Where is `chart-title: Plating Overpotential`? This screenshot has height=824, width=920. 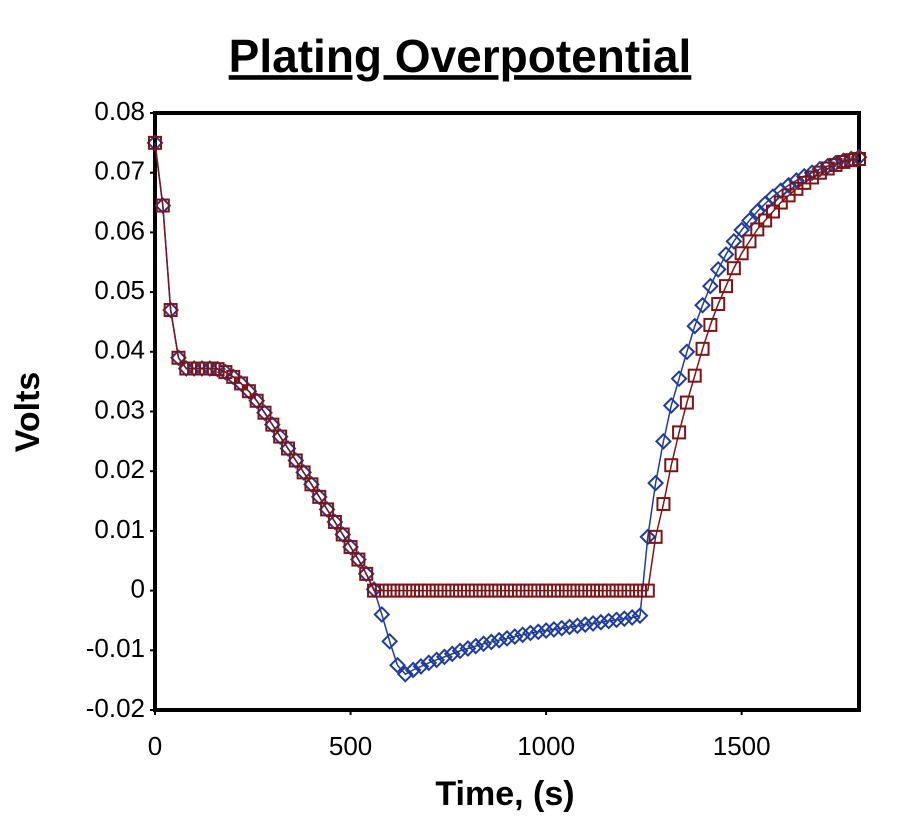 chart-title: Plating Overpotential is located at coordinates (460, 56).